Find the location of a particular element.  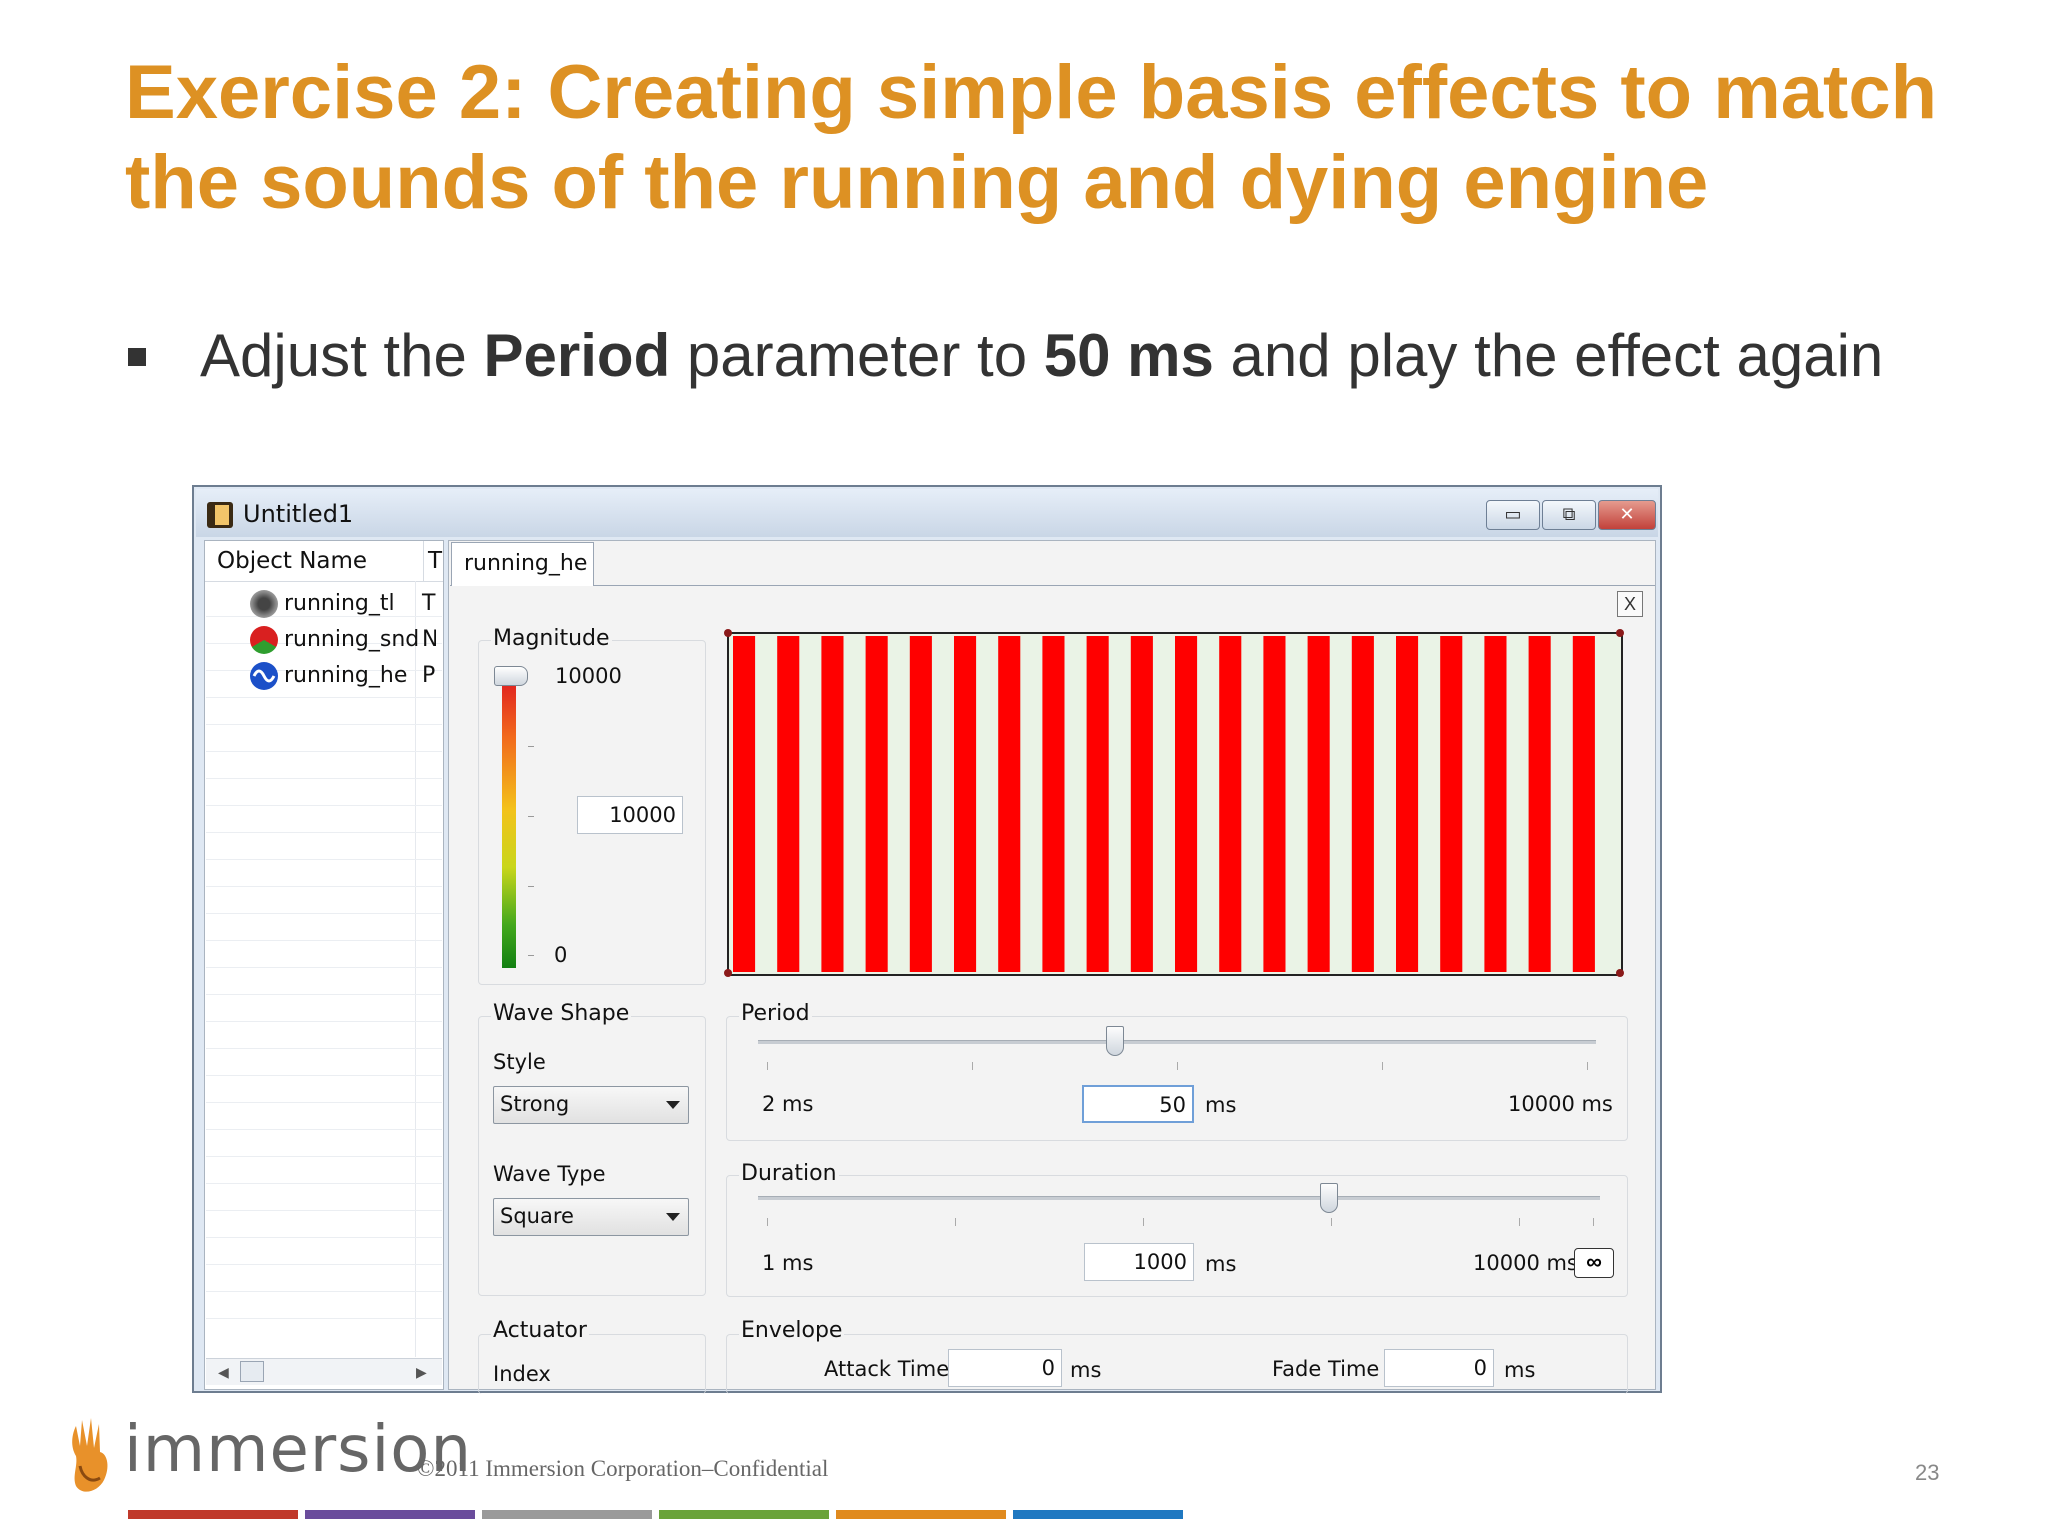

duration-slider-track is located at coordinates (1179, 1198).